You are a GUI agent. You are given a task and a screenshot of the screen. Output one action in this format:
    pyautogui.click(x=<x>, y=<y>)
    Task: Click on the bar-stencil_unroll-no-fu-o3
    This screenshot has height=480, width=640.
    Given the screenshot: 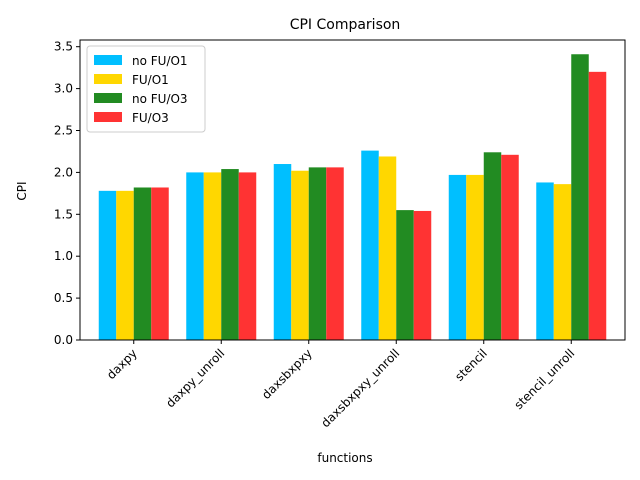 What is the action you would take?
    pyautogui.click(x=580, y=197)
    